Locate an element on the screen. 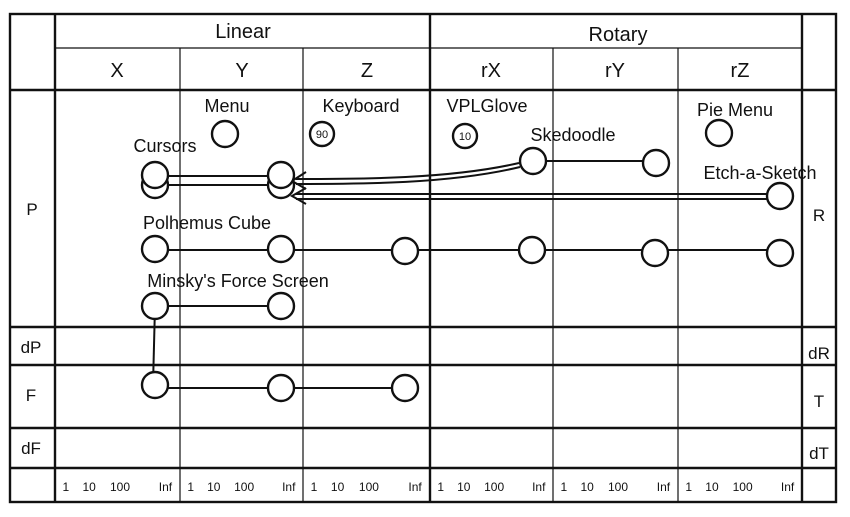 The width and height of the screenshot is (850, 517). scale-tick-col1-100: 100 is located at coordinates (120, 487).